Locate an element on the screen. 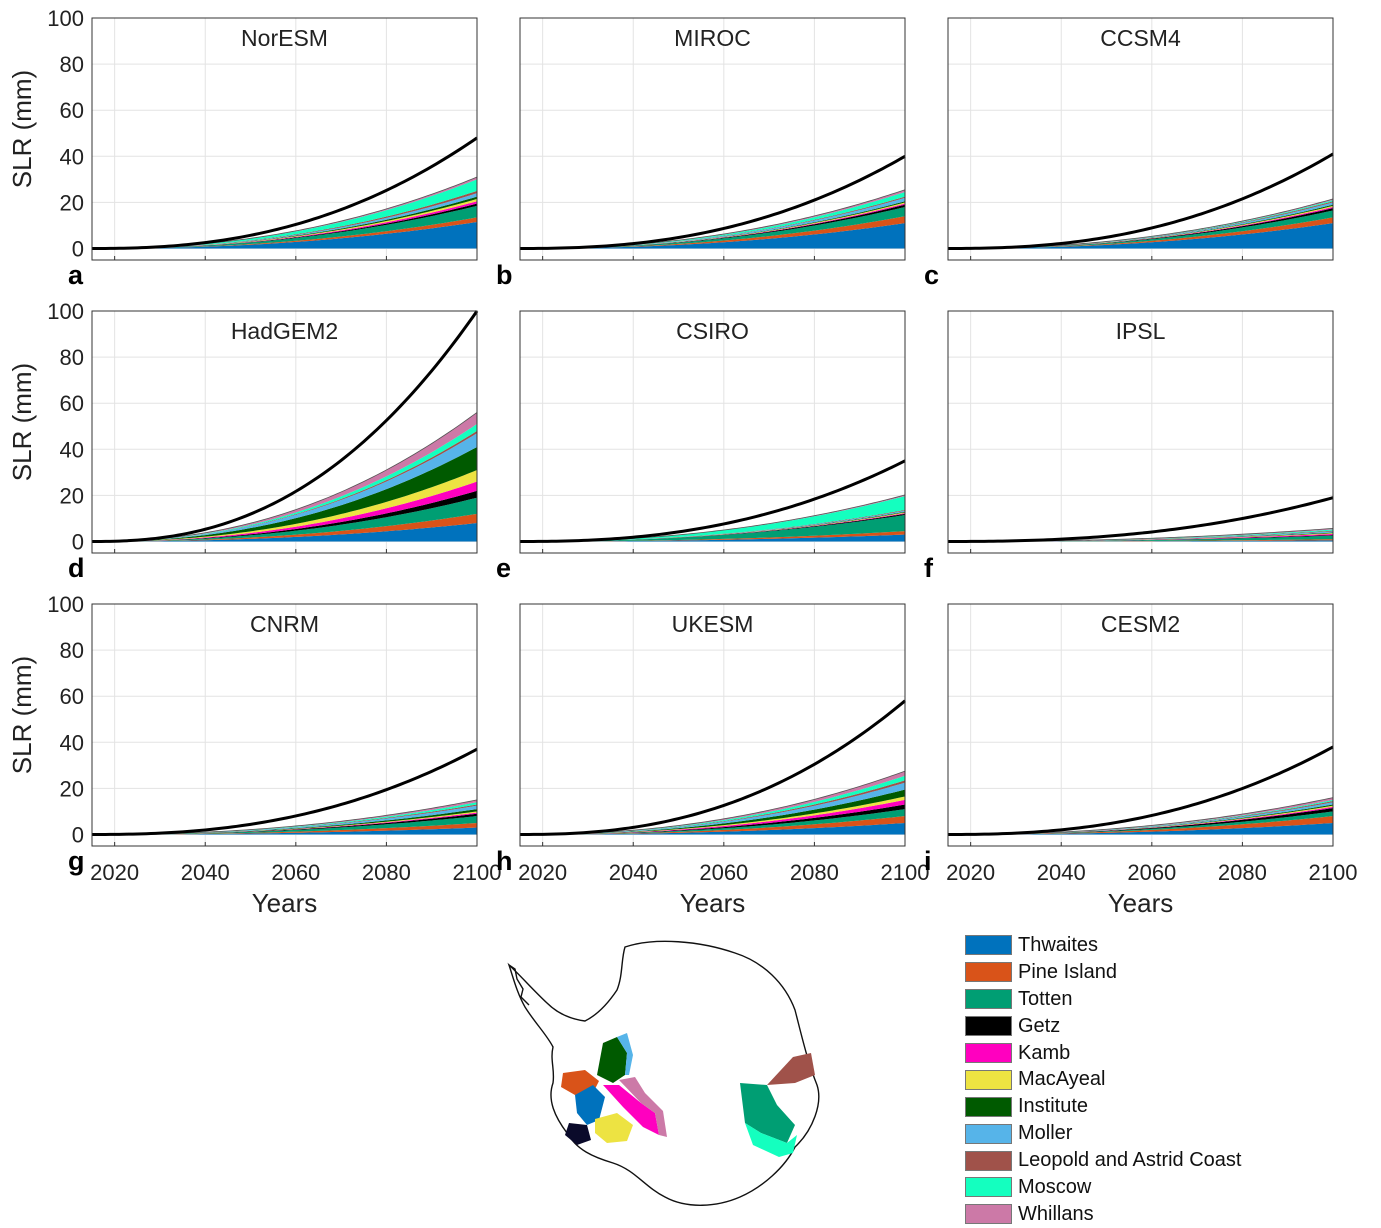 The height and width of the screenshot is (1228, 1381). basin-moscow is located at coordinates (771, 1140).